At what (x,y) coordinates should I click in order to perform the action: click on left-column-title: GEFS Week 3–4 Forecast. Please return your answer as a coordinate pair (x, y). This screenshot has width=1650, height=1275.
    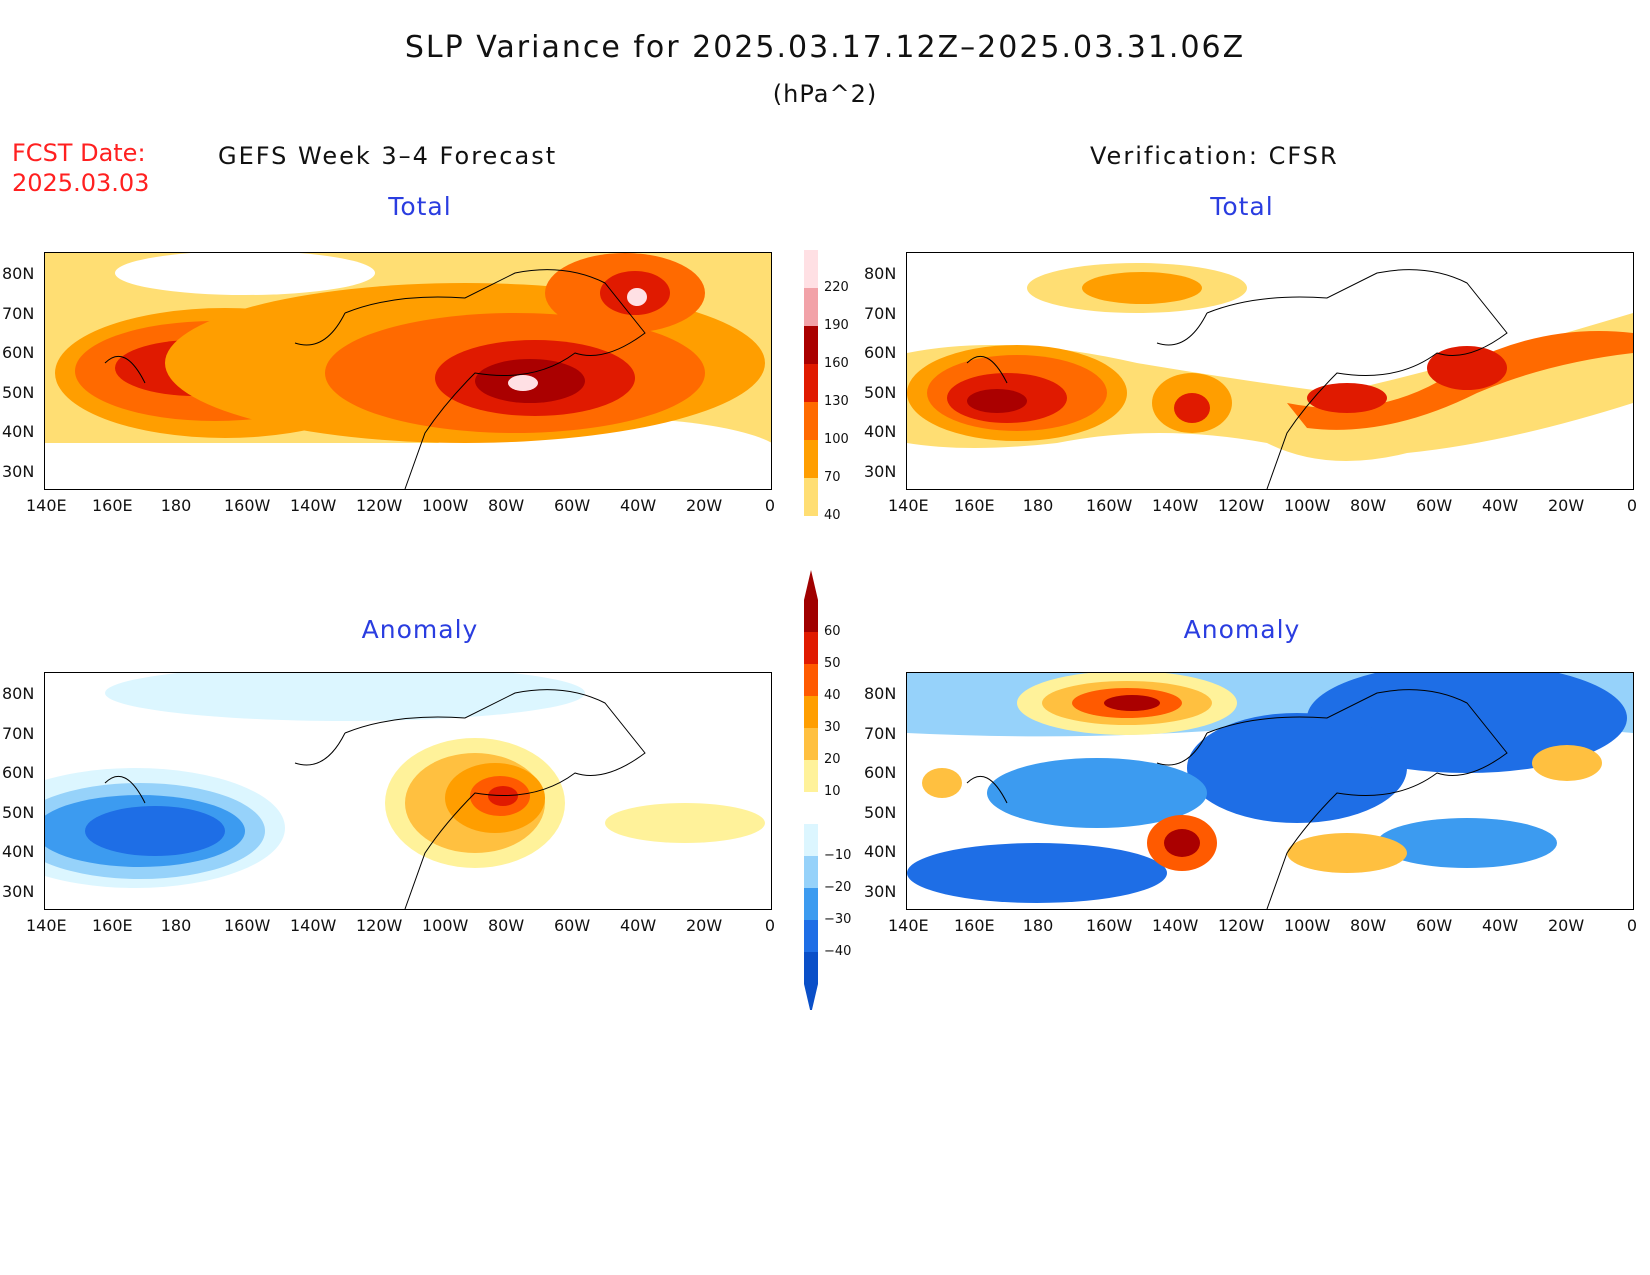
    Looking at the image, I should click on (388, 156).